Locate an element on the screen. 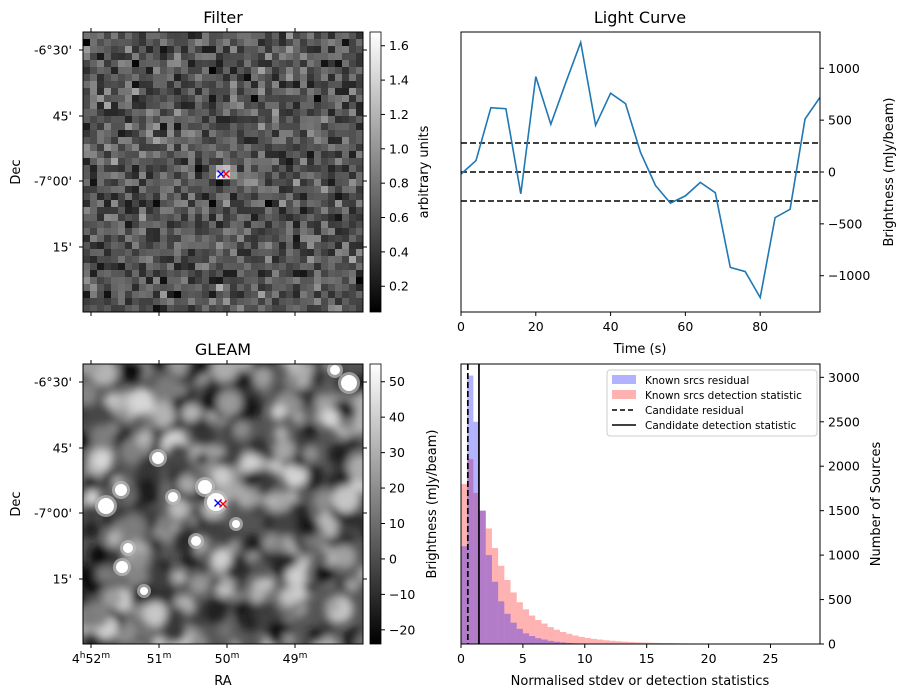 The width and height of the screenshot is (907, 699). y-tick-label: −1000 is located at coordinates (849, 275).